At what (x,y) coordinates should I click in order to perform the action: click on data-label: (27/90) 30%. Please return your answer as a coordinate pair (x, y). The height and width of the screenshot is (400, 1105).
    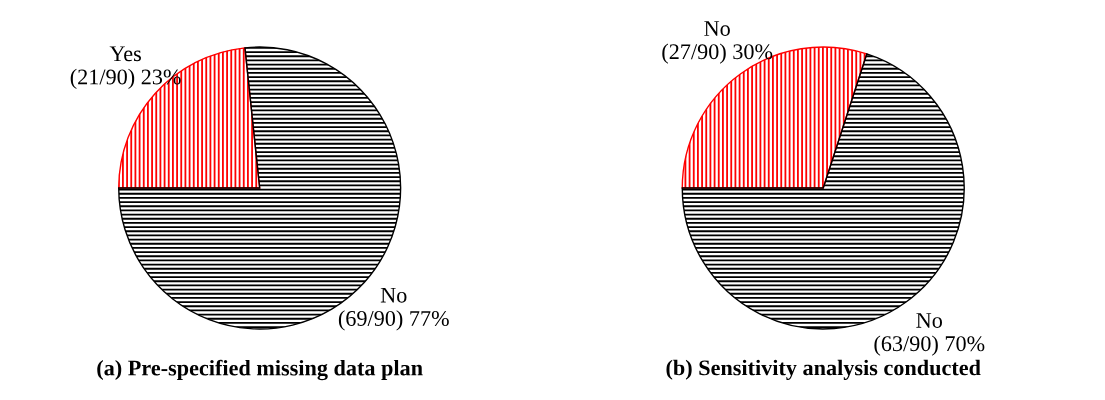
    Looking at the image, I should click on (717, 53).